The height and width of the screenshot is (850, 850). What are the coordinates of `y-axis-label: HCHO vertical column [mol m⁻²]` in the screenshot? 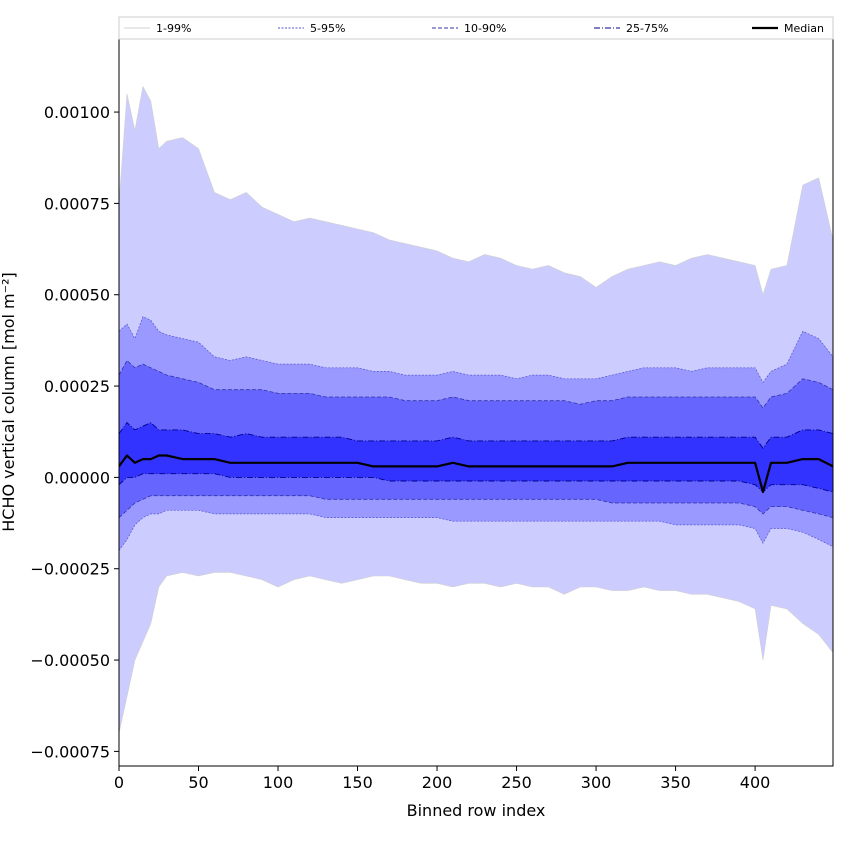 It's located at (9, 401).